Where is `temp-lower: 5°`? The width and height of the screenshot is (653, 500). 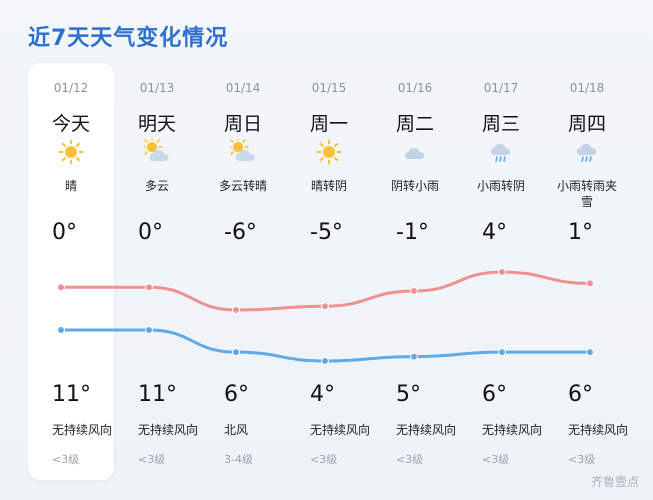 temp-lower: 5° is located at coordinates (408, 394).